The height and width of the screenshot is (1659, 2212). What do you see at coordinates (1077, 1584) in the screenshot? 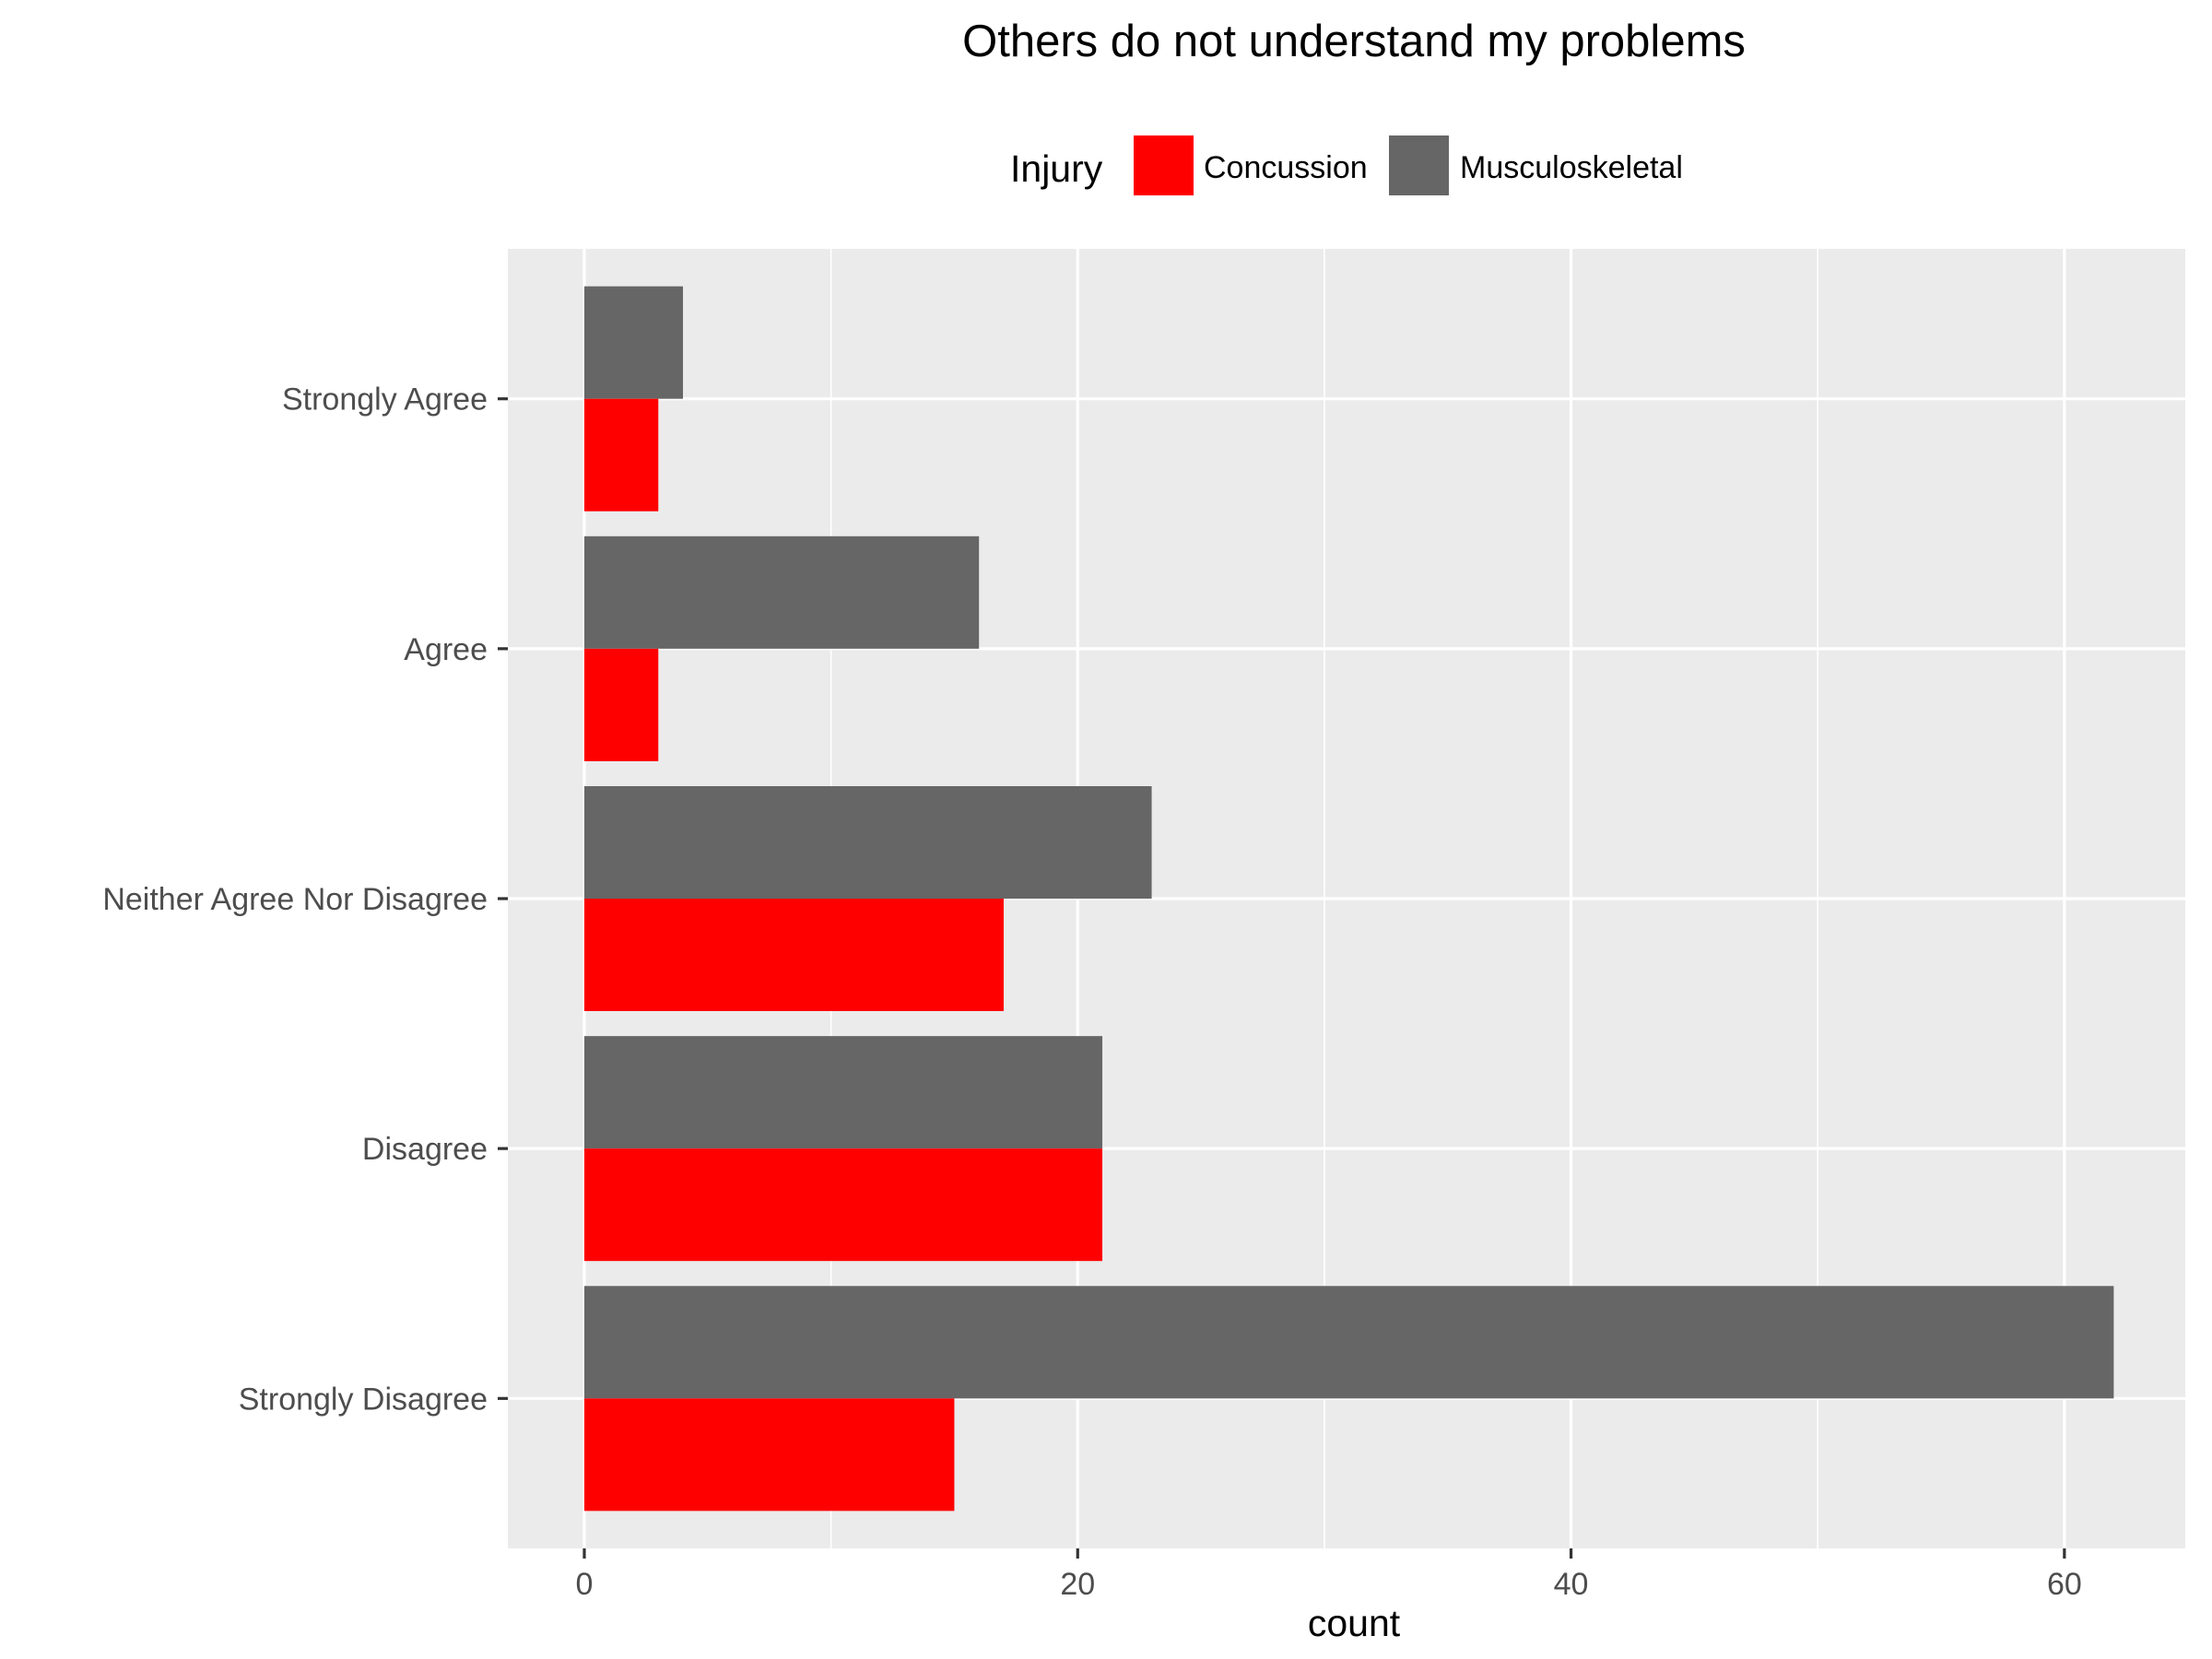
I see `x-tick-label: 20` at bounding box center [1077, 1584].